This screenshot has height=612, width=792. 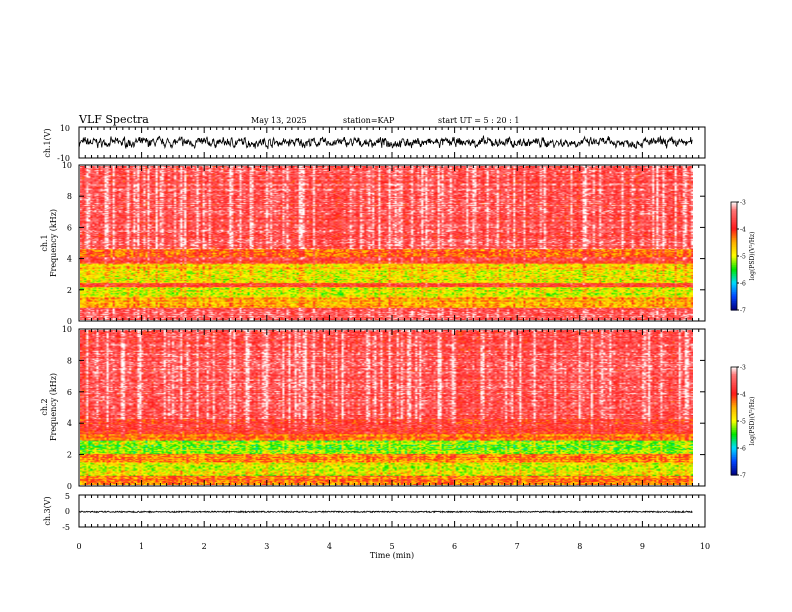 What do you see at coordinates (374, 512) in the screenshot?
I see `ch3-waveform-panel: 5 0 -5 ch.3(V)` at bounding box center [374, 512].